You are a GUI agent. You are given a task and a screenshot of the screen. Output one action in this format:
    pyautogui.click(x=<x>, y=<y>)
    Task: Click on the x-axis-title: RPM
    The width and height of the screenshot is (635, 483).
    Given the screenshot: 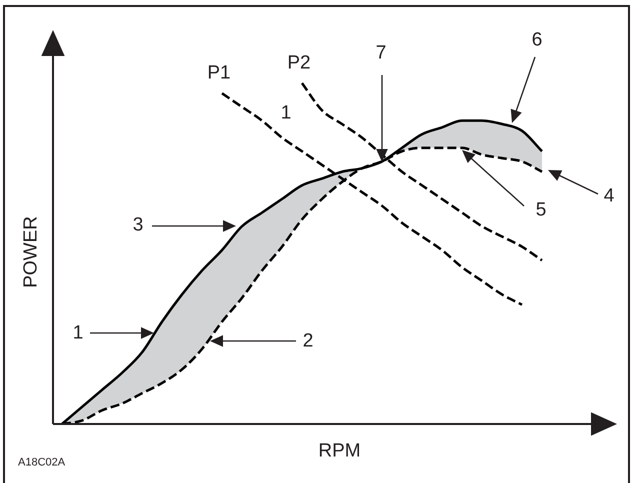 What is the action you would take?
    pyautogui.click(x=339, y=451)
    